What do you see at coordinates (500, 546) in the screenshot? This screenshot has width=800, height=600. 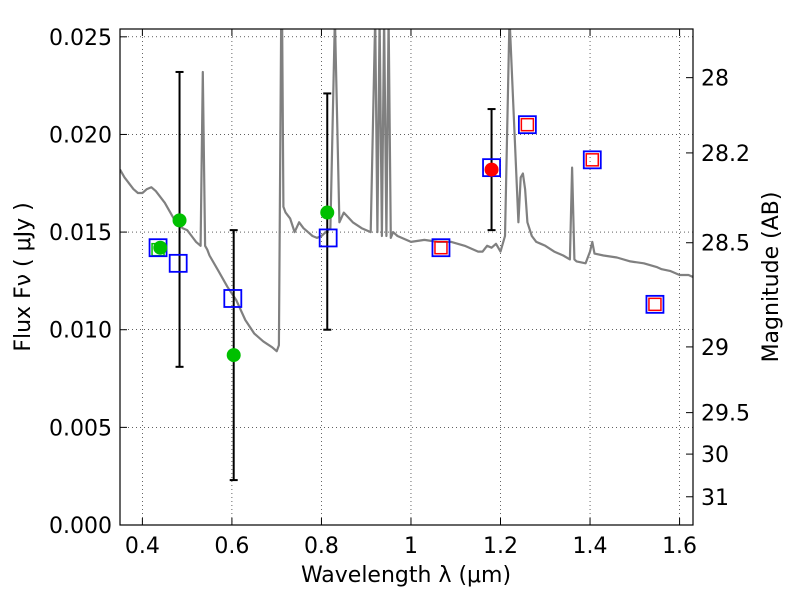 I see `x-tick-label: 1.2` at bounding box center [500, 546].